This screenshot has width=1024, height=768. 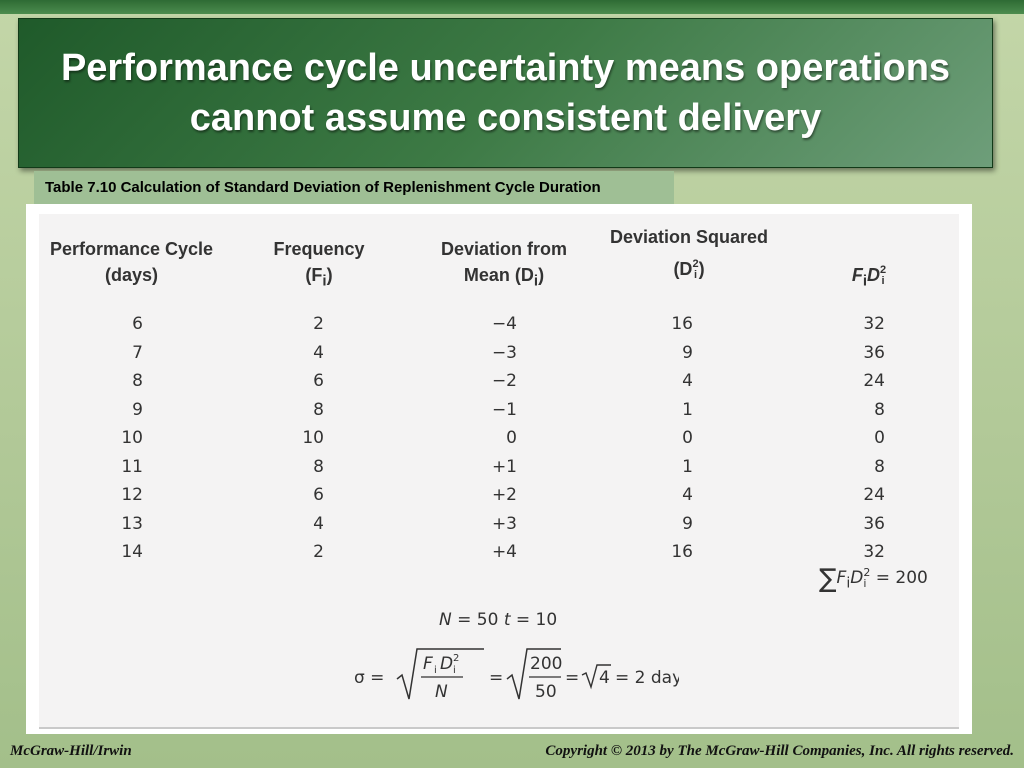 I want to click on header-col3-sub: i, so click(x=536, y=281).